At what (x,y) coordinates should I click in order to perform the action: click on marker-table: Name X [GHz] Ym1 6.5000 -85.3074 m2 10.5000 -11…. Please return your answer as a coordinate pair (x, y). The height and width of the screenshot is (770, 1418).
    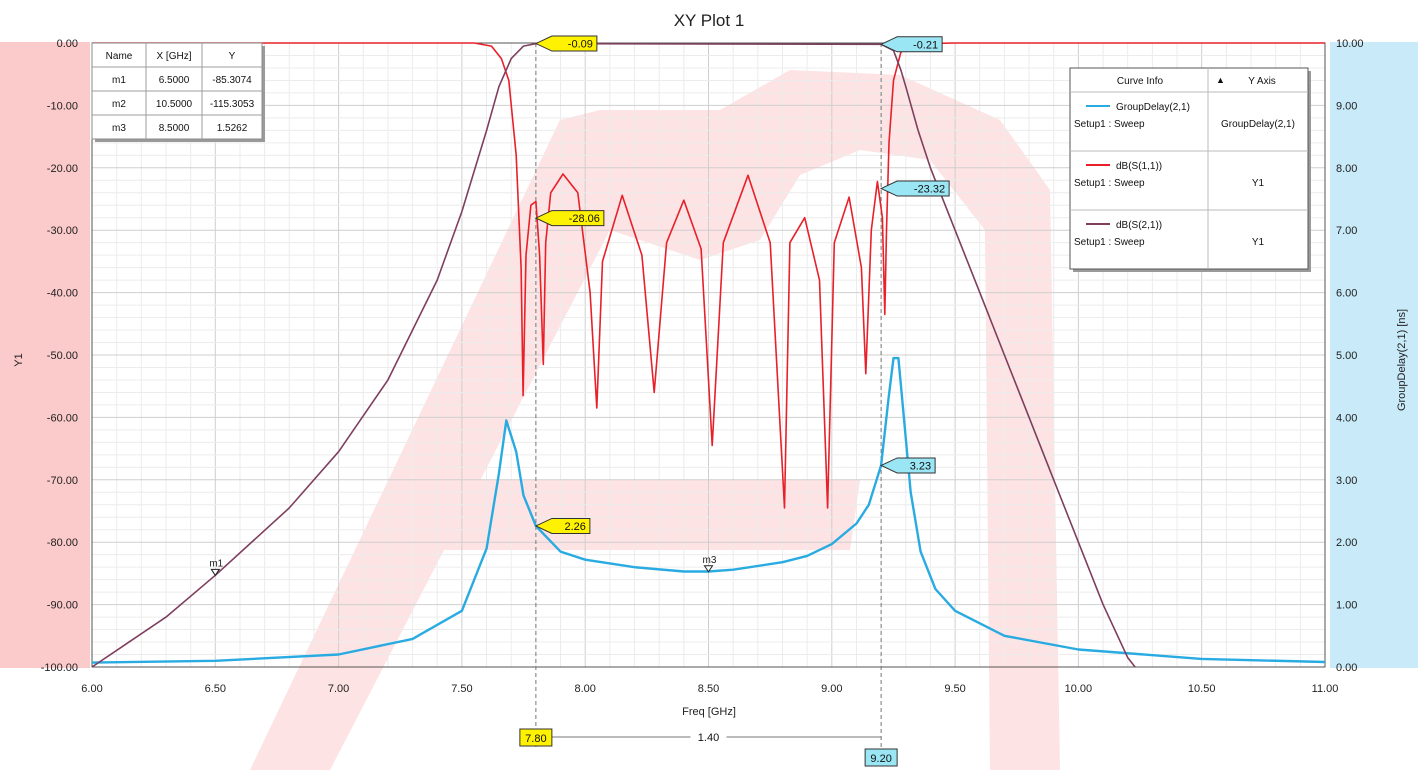
    Looking at the image, I should click on (178, 92).